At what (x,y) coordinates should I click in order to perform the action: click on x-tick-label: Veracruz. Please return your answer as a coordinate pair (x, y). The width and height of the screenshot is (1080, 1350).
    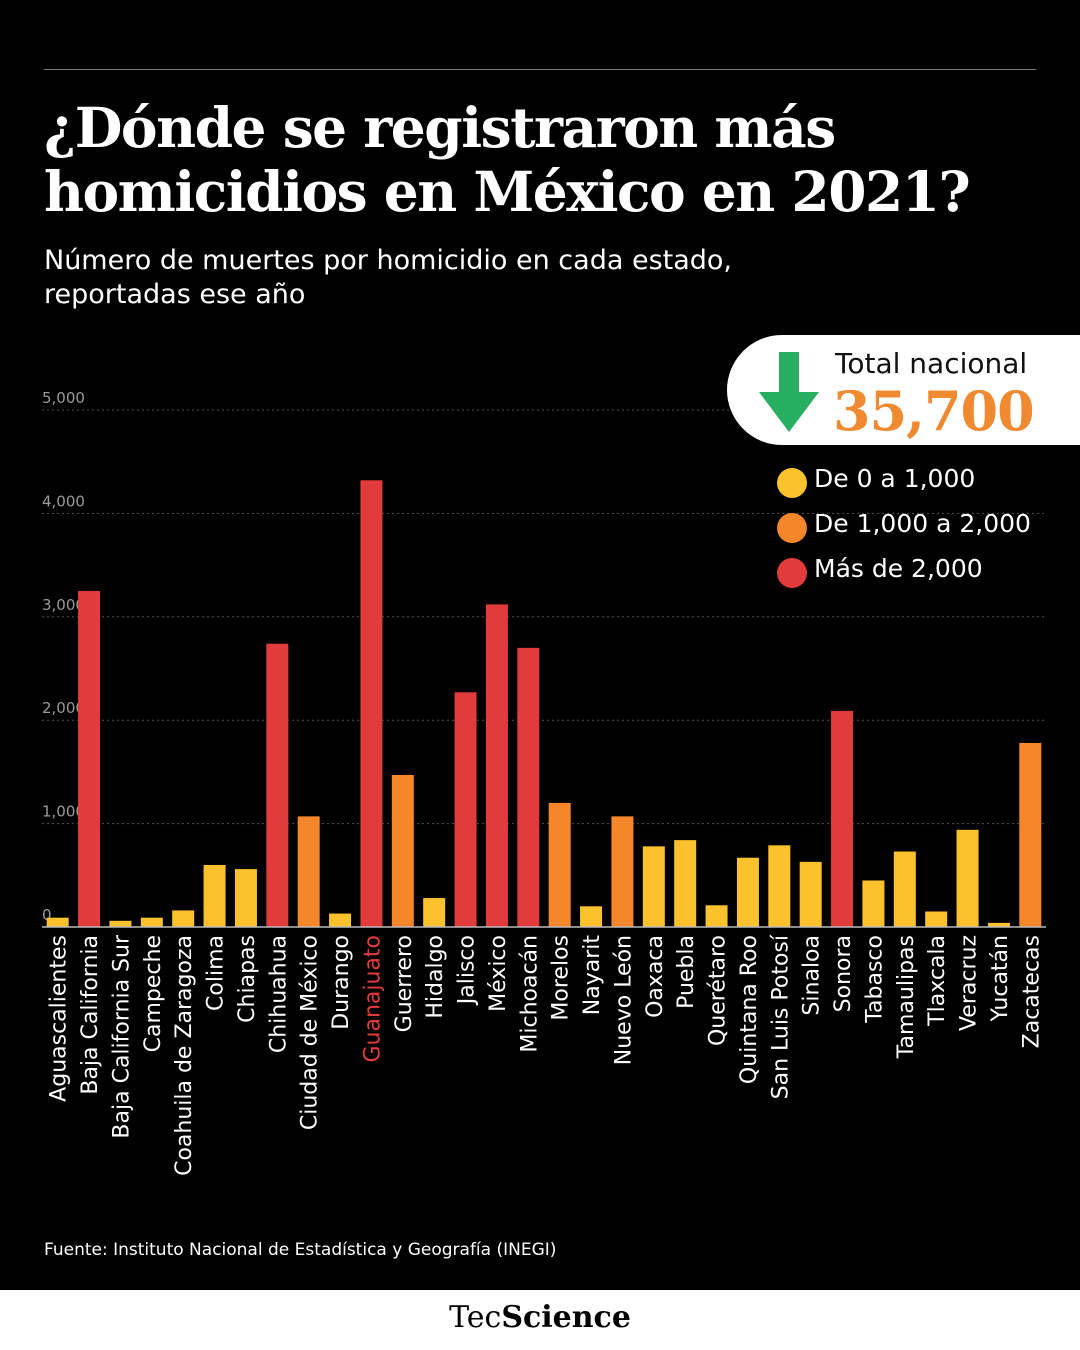
    Looking at the image, I should click on (969, 983).